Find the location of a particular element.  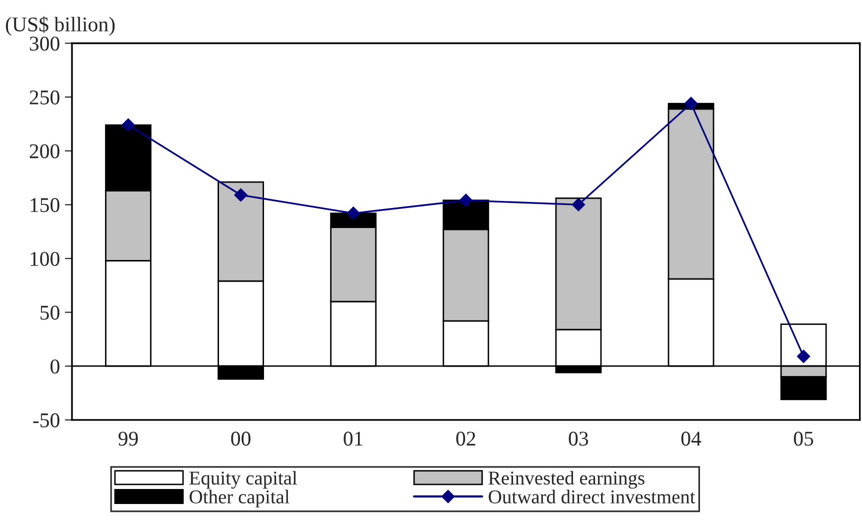

x-tick-label: 01 is located at coordinates (353, 439).